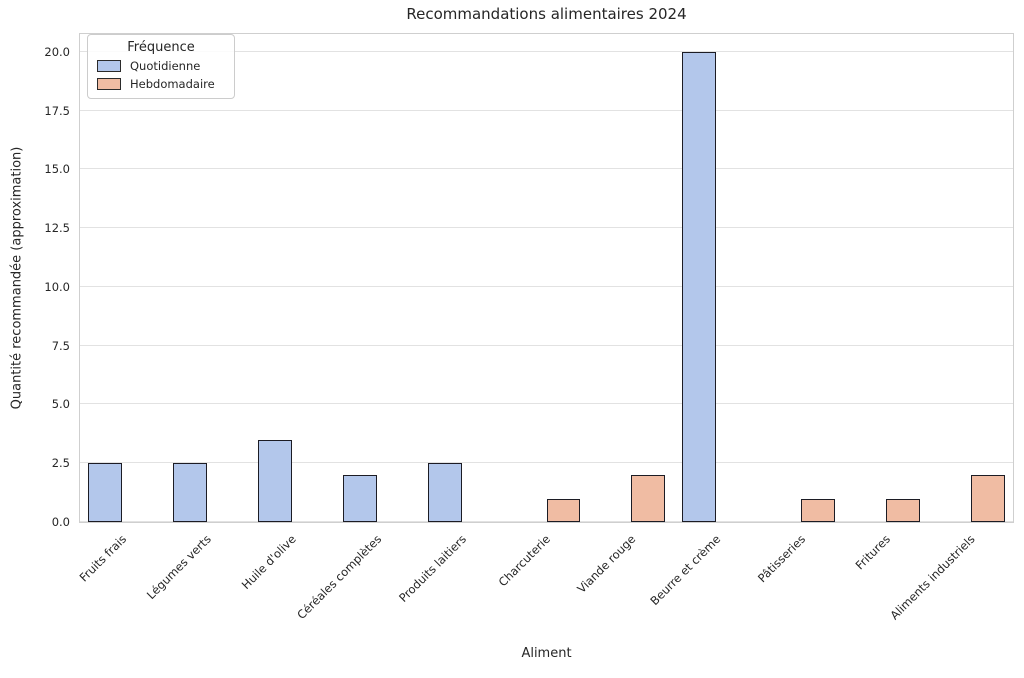  What do you see at coordinates (685, 570) in the screenshot?
I see `x-tick-label: Beurre et crème` at bounding box center [685, 570].